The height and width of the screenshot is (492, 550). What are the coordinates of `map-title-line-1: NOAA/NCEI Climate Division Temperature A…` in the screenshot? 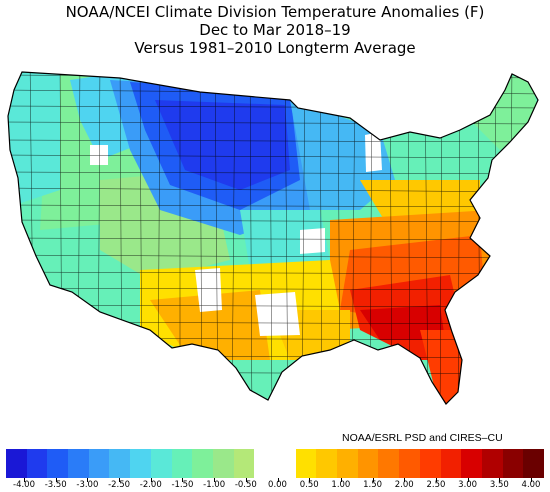 It's located at (275, 12).